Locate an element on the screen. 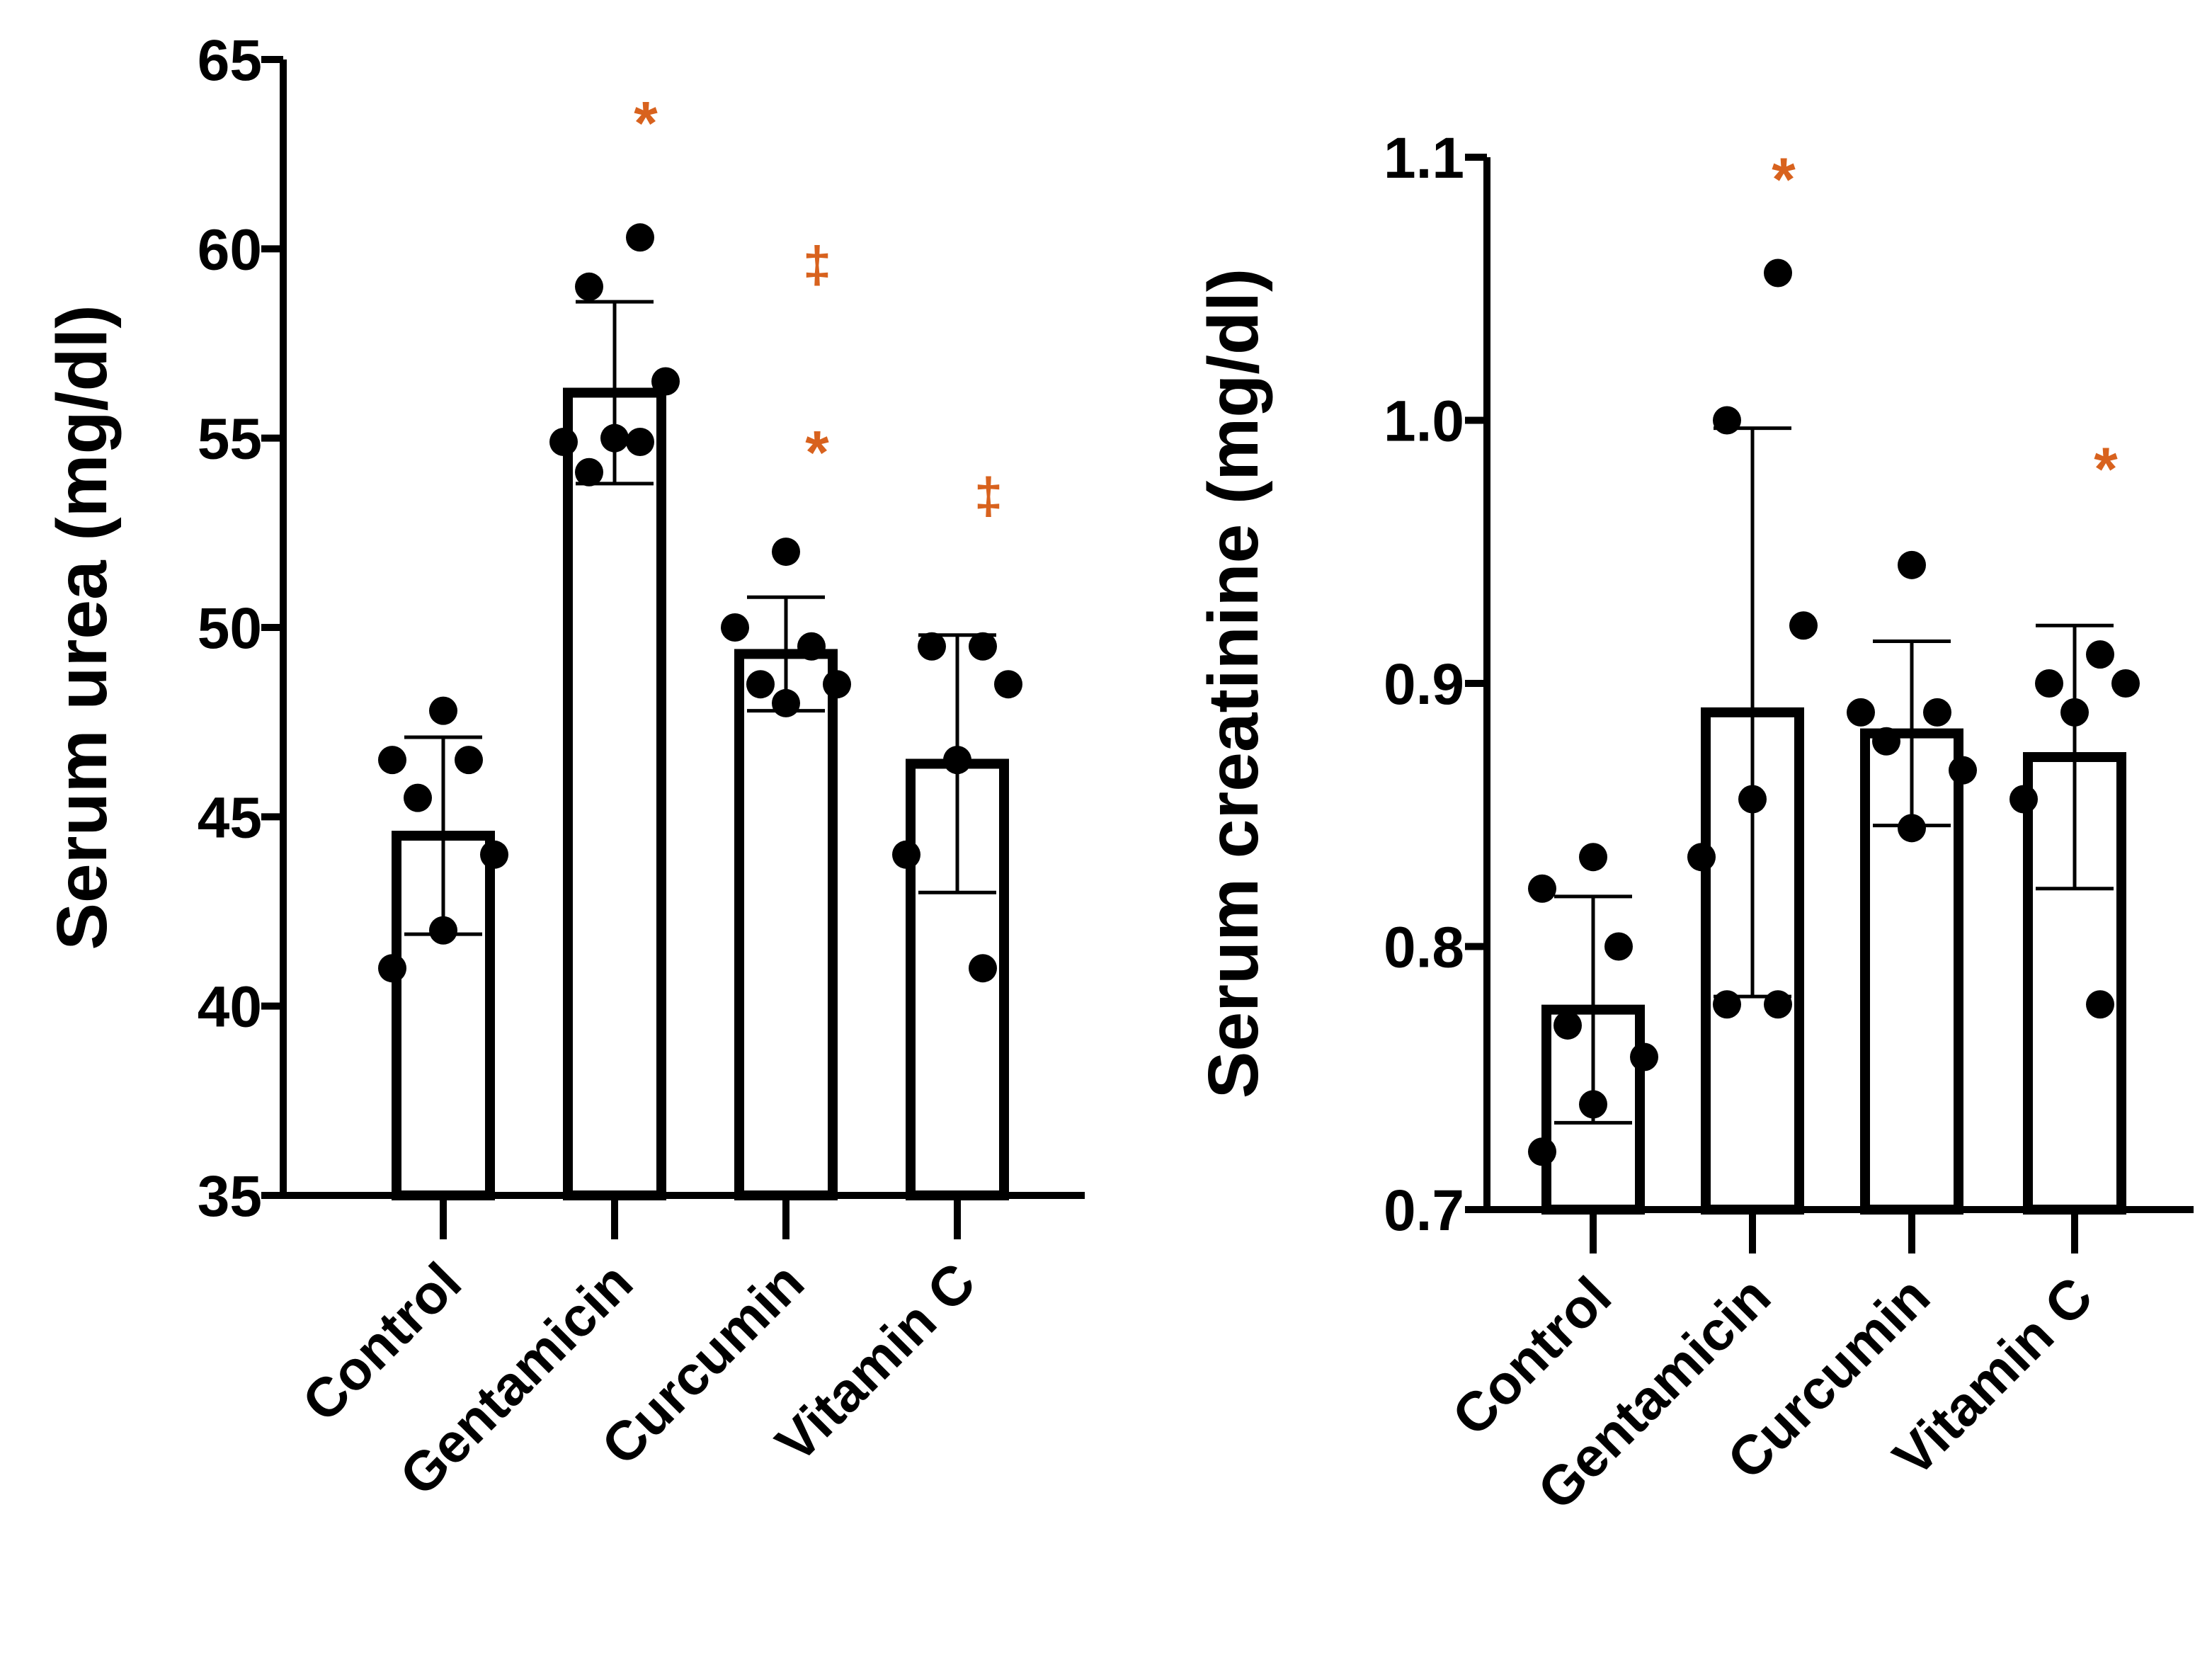 The width and height of the screenshot is (2212, 1660). y-tick-label: 0.8 is located at coordinates (1424, 948).